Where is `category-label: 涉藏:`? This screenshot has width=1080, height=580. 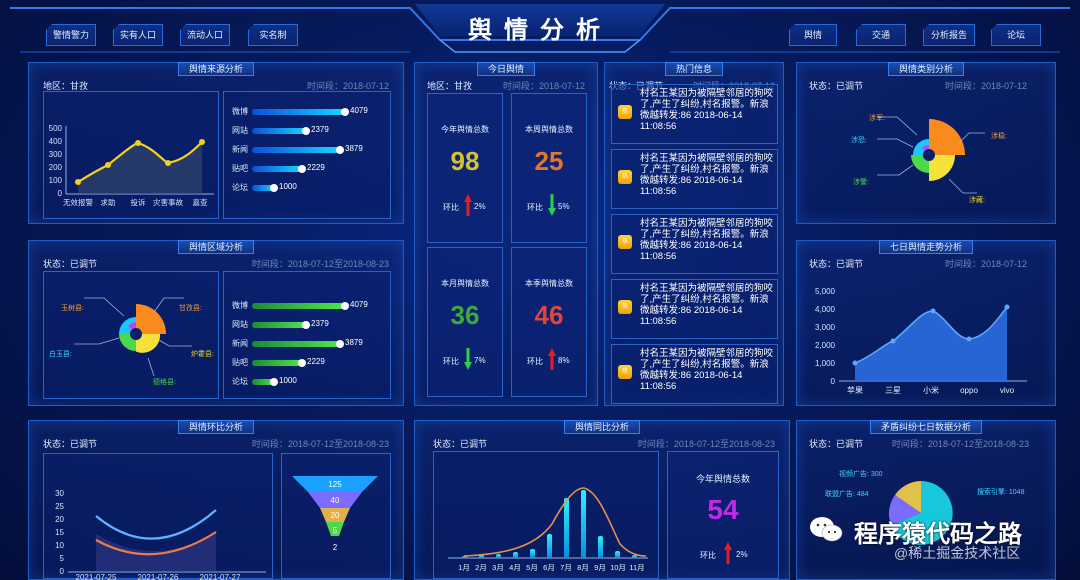
category-label: 涉藏: is located at coordinates (977, 200).